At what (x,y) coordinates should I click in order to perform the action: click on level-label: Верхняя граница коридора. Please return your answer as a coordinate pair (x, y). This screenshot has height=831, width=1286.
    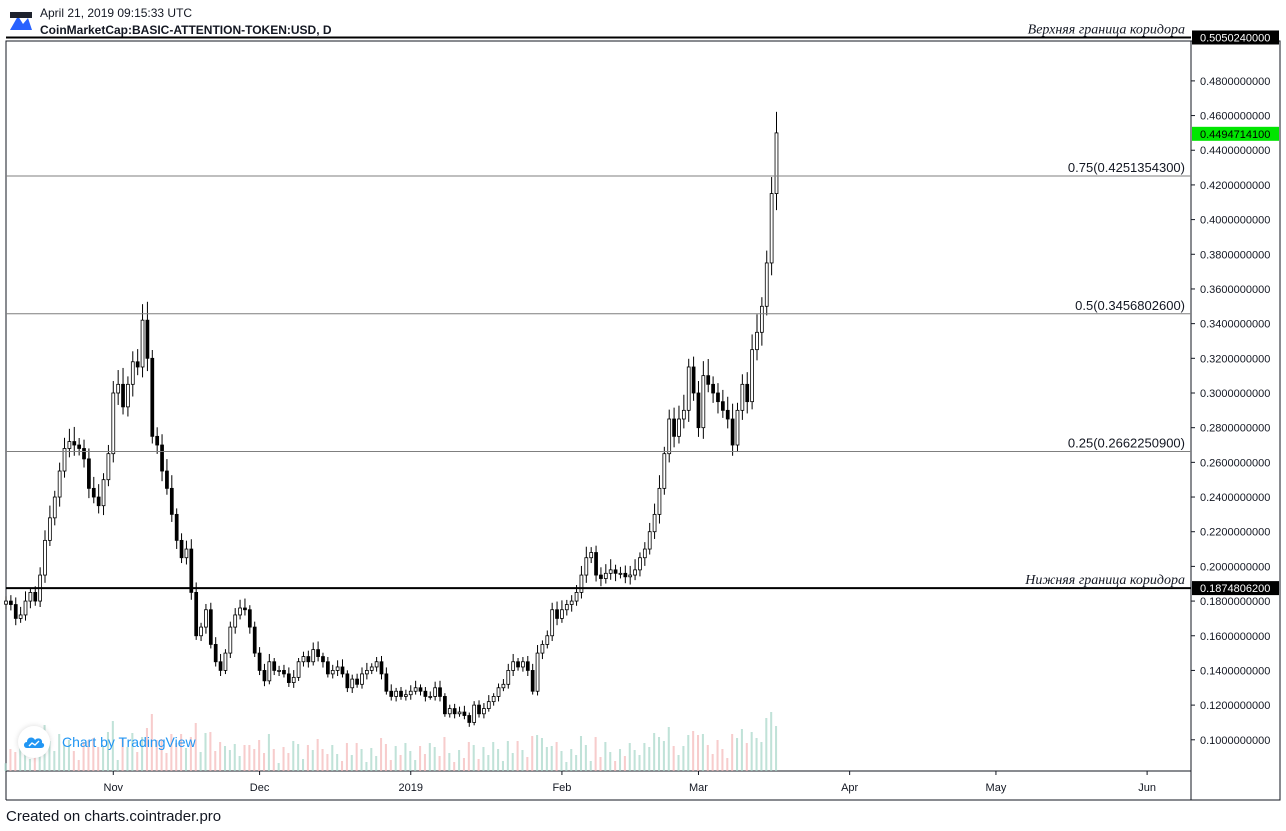
    Looking at the image, I should click on (1106, 29).